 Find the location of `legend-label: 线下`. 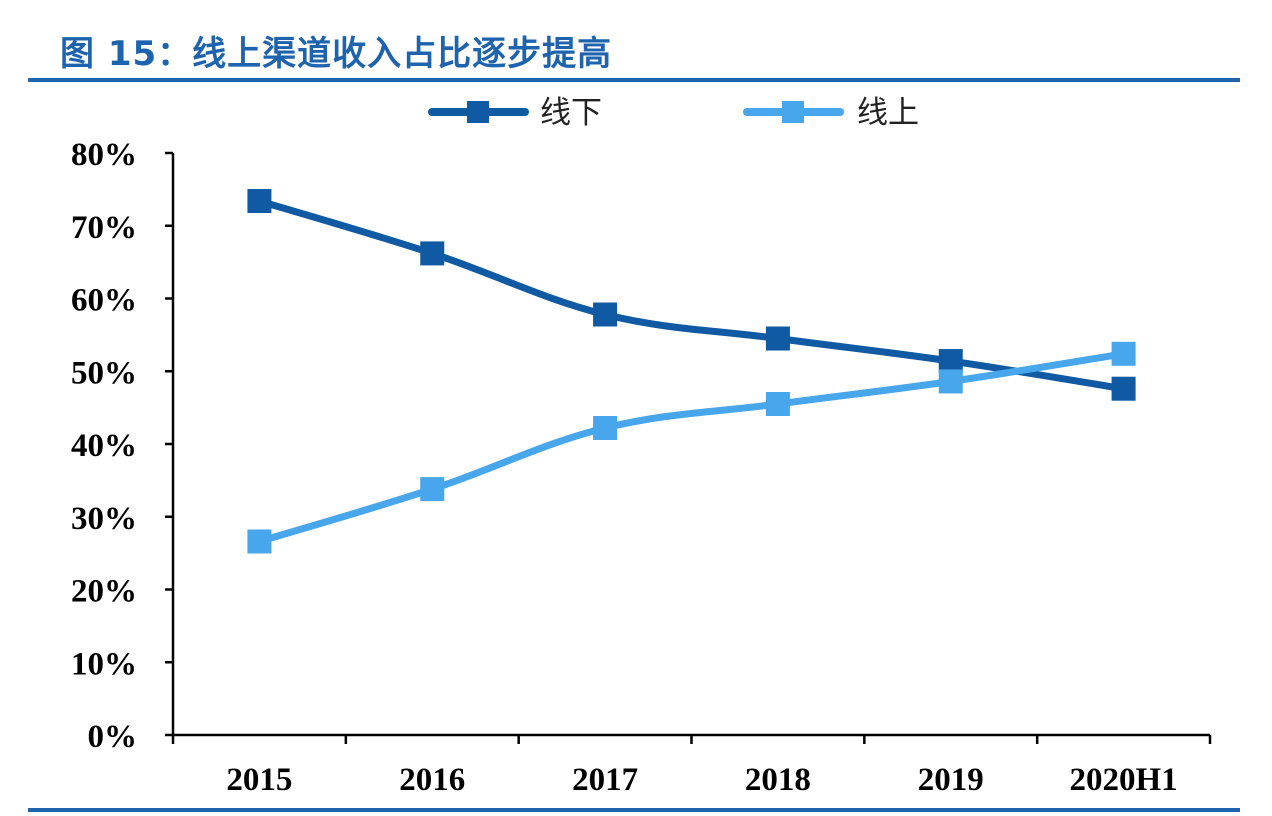

legend-label: 线下 is located at coordinates (571, 113).